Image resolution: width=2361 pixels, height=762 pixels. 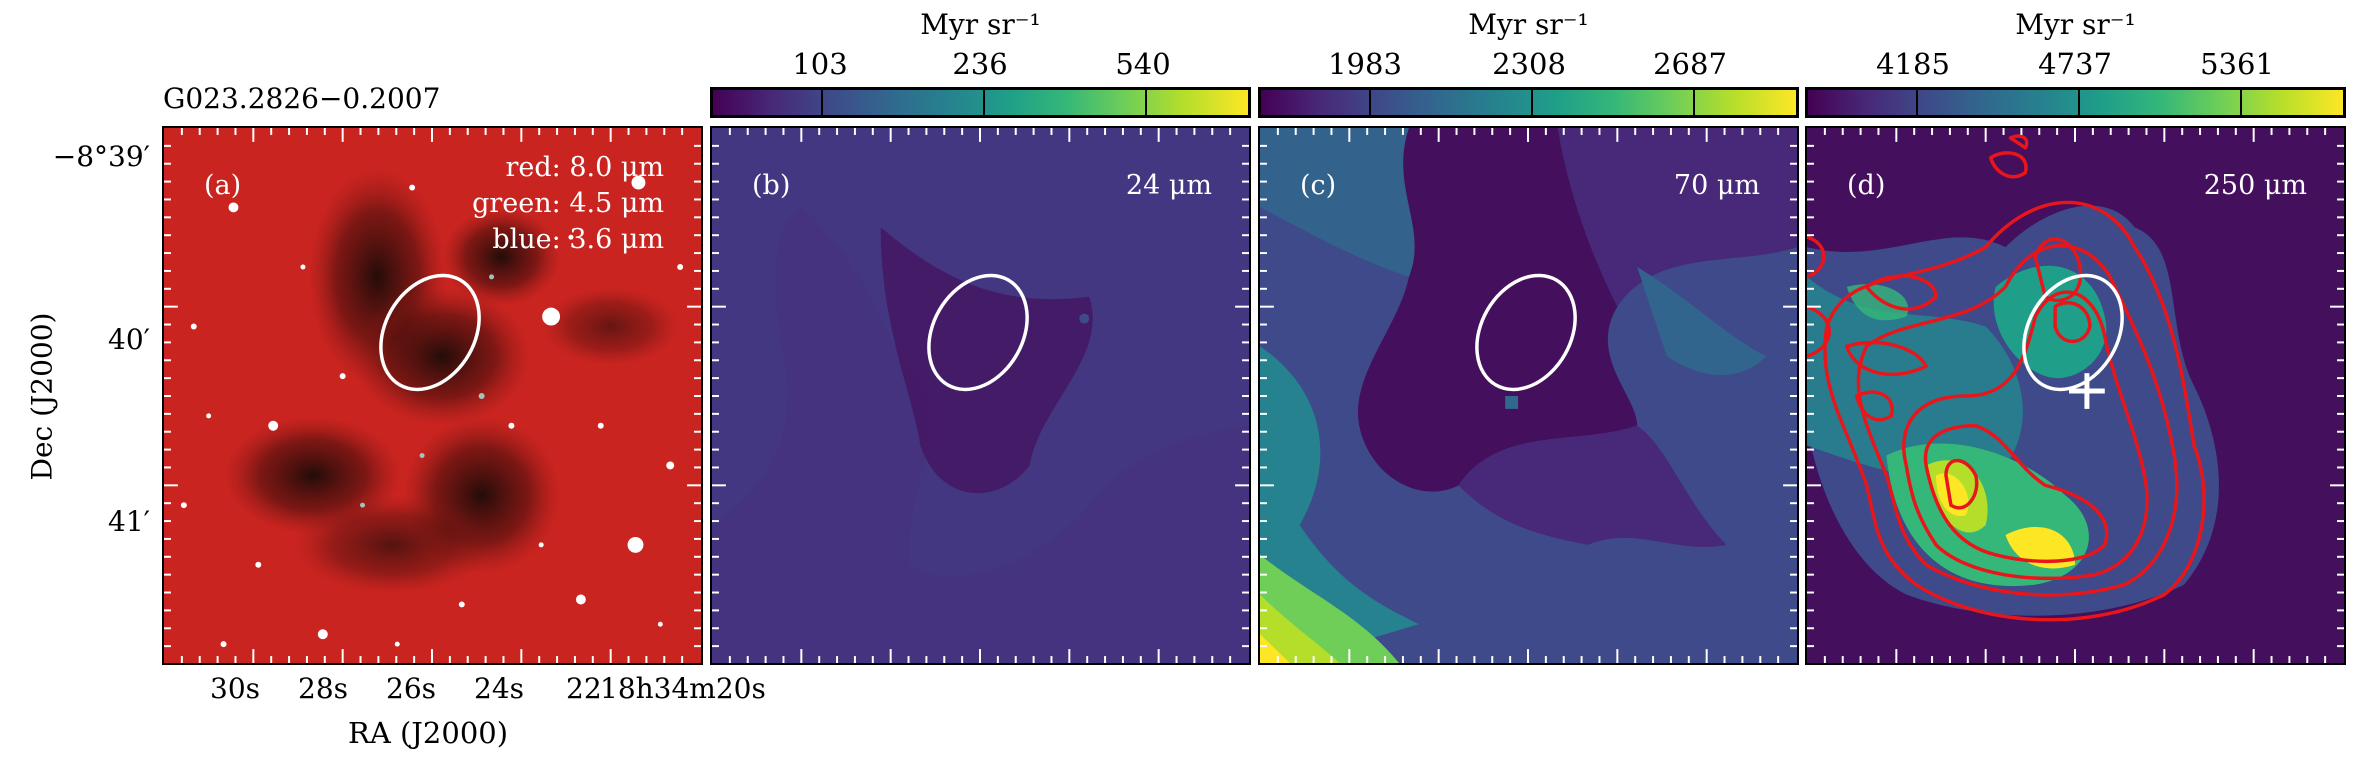 What do you see at coordinates (584, 688) in the screenshot?
I see `x-tick-label: 22` at bounding box center [584, 688].